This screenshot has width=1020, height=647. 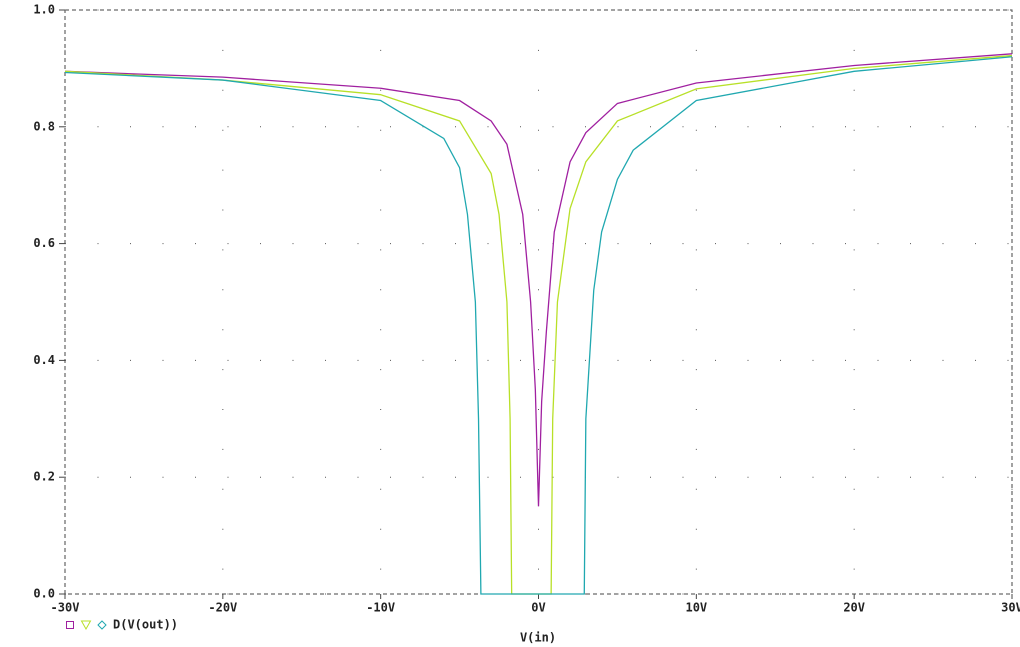 I want to click on x-axis-label: V(in), so click(x=538, y=638).